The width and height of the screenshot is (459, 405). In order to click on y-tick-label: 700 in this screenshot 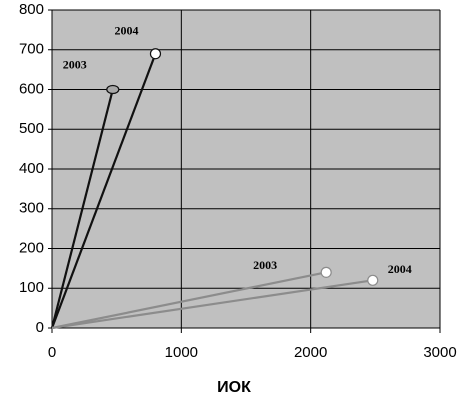, I will do `click(31, 49)`.